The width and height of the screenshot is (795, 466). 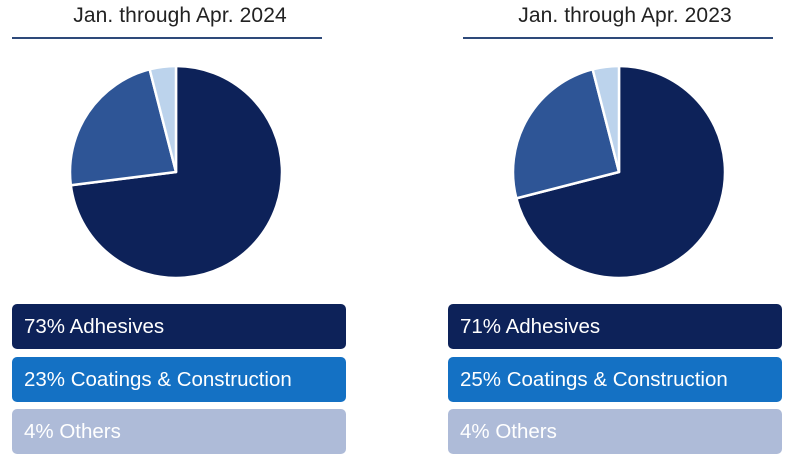 I want to click on legend-item-adhesives: 73% Adhesives, so click(x=179, y=326).